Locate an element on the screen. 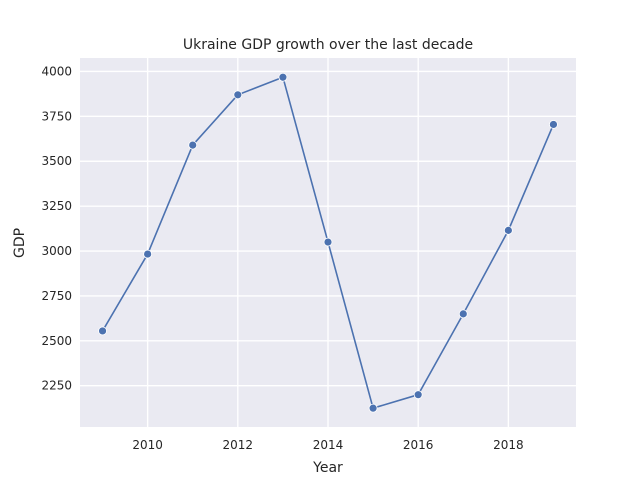 The image size is (640, 480). y-tick-label: 2500 is located at coordinates (56, 341).